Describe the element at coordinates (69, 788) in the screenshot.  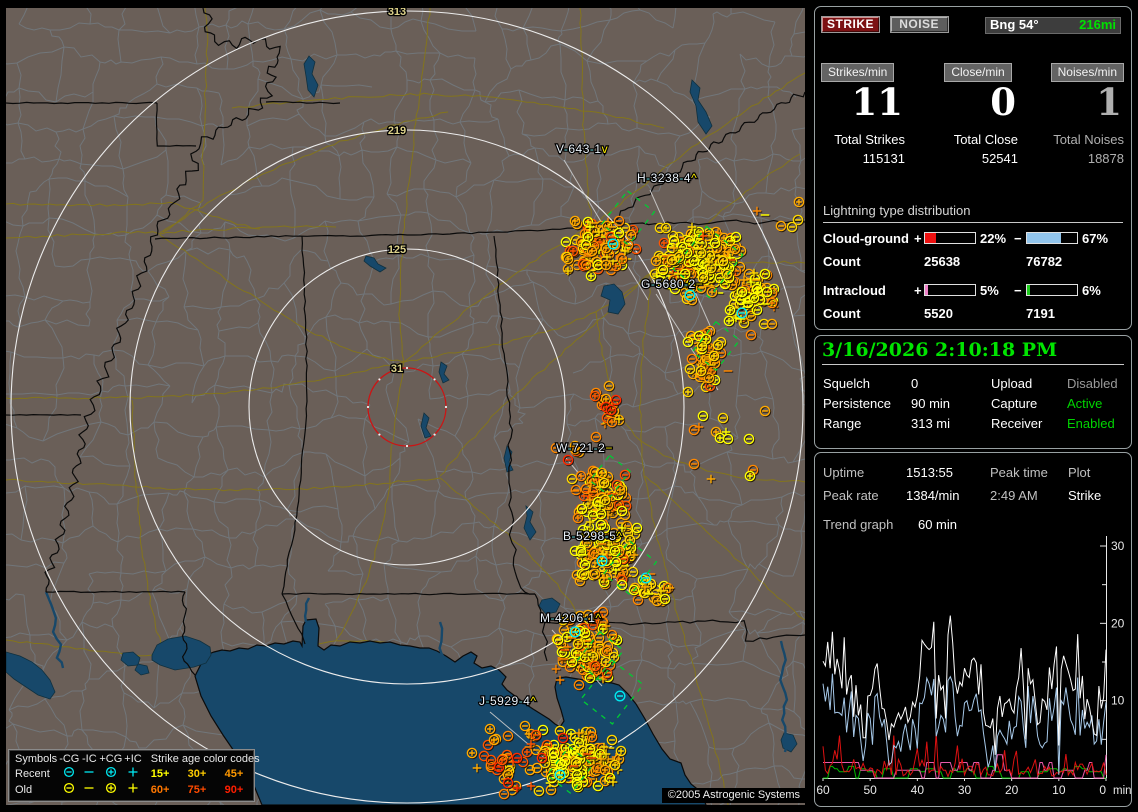
I see `legend-symbol-mcg-icon` at that location.